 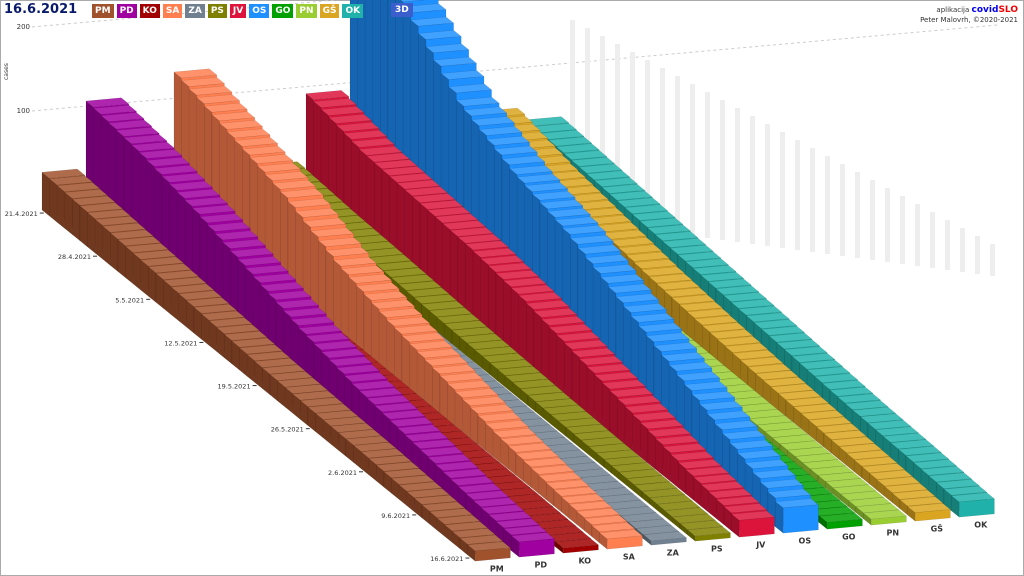 What do you see at coordinates (329, 11) in the screenshot?
I see `legend-GŠ: GŠ` at bounding box center [329, 11].